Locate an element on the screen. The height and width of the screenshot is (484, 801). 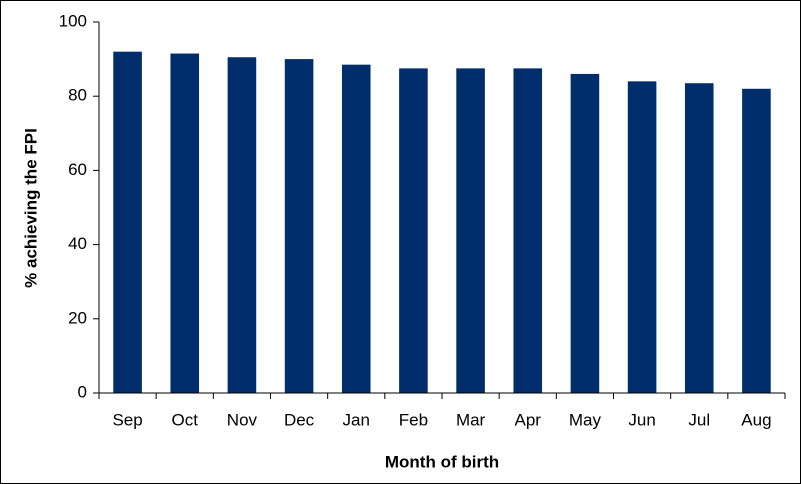
y-axis-label: % achieving the FPI is located at coordinates (30, 208).